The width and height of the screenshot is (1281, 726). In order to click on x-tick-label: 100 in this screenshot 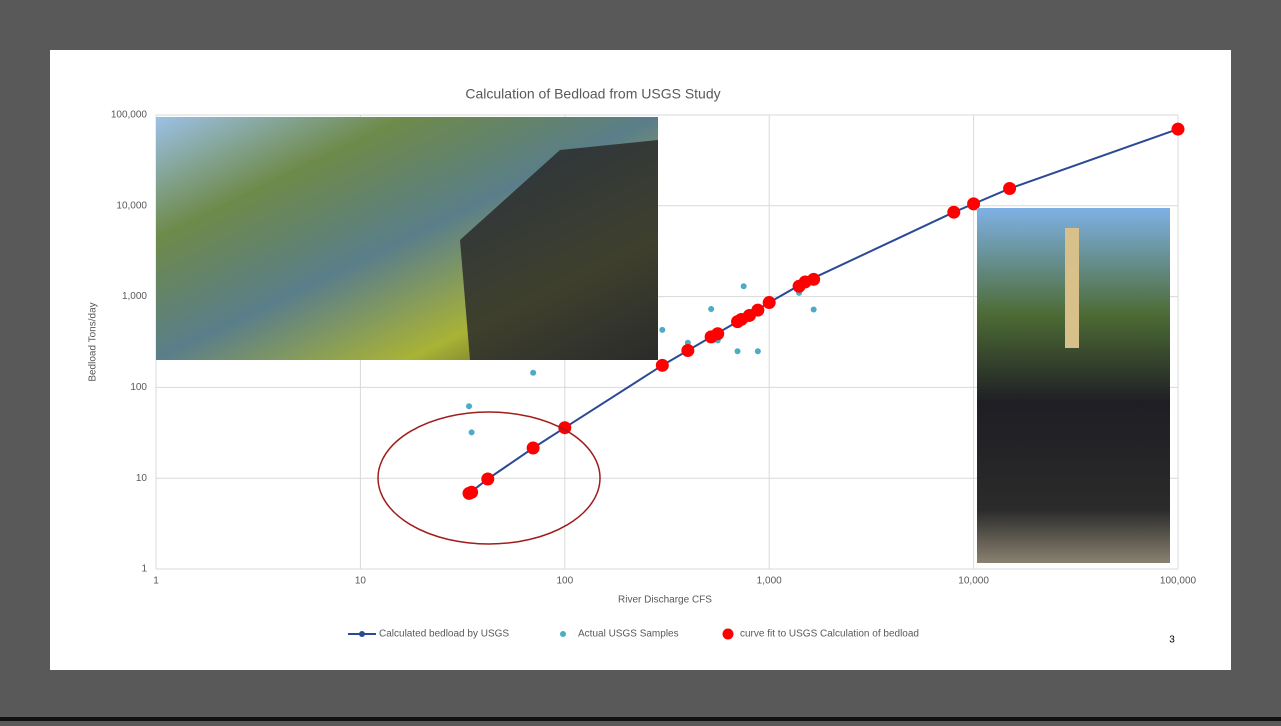, I will do `click(564, 581)`.